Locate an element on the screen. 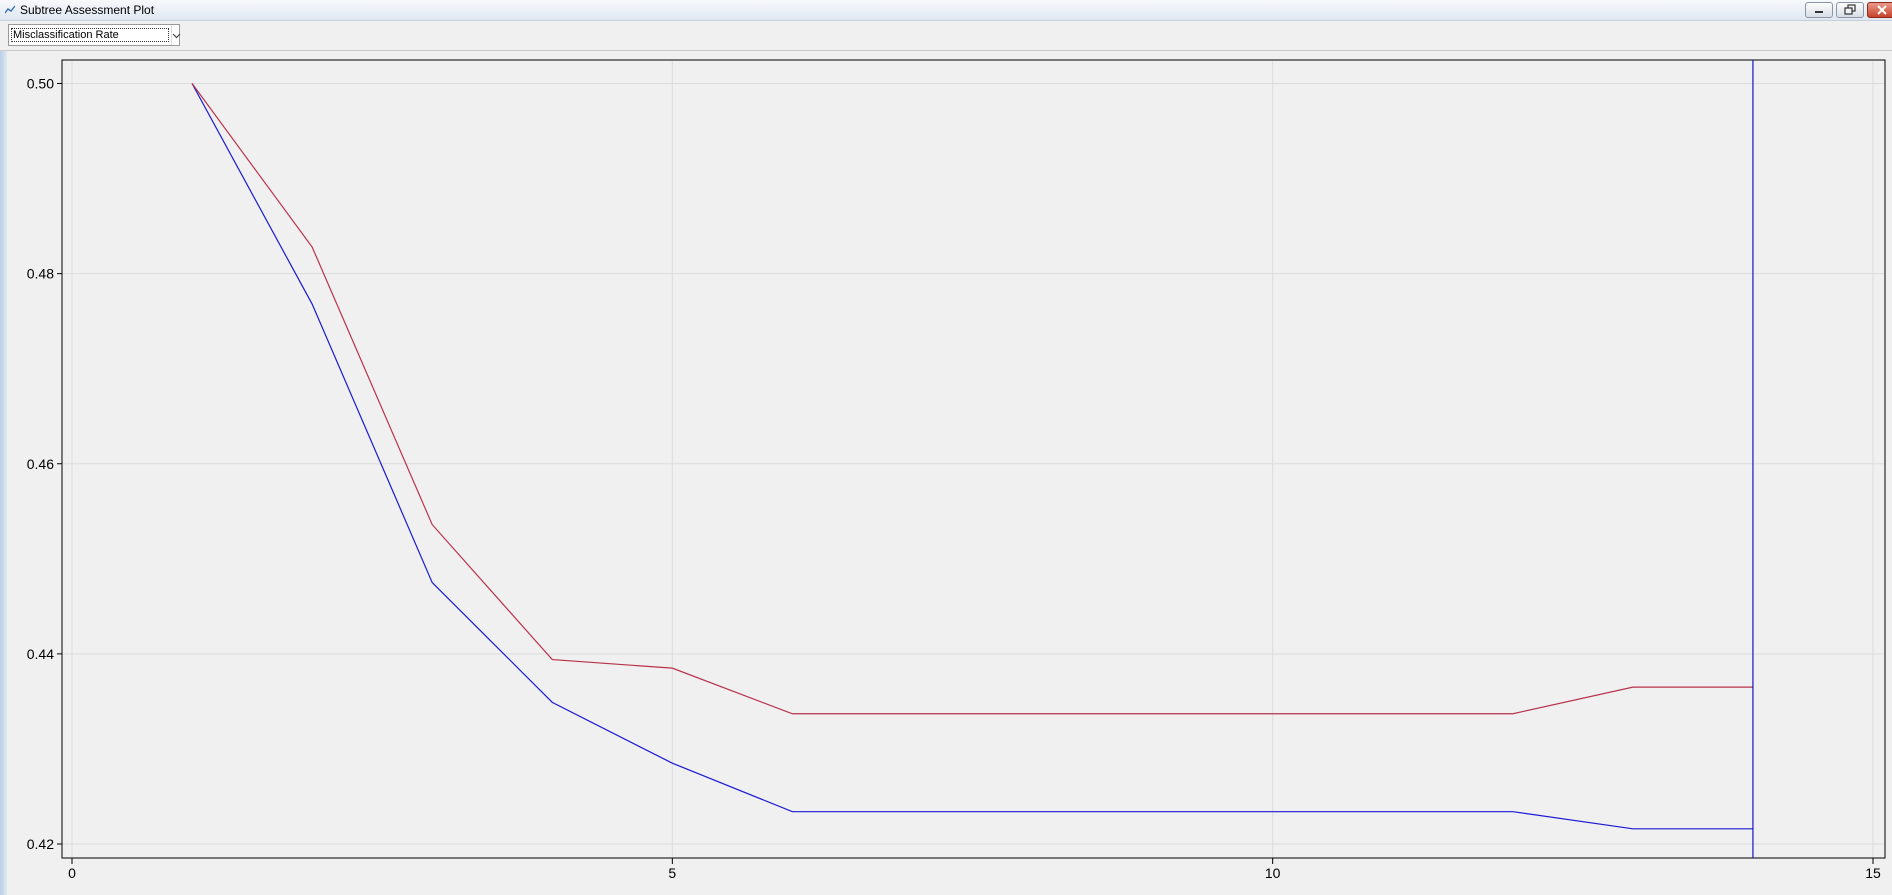 The width and height of the screenshot is (1892, 895). title-bar: Subtree Assessment Plot is located at coordinates (946, 10).